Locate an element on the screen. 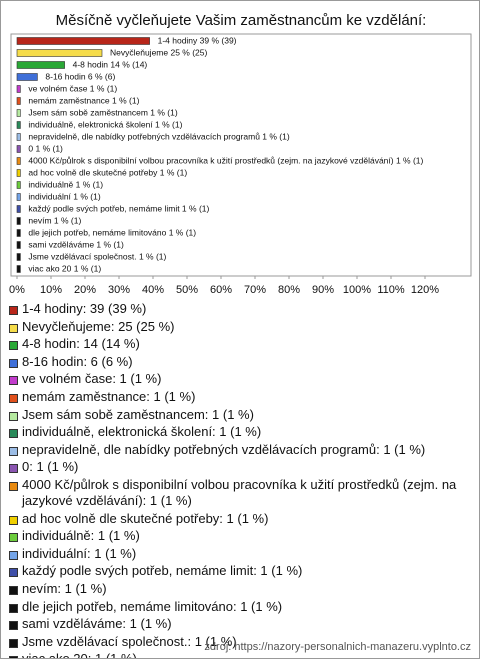 The width and height of the screenshot is (480, 659). x-tick-label: 0% is located at coordinates (17, 290).